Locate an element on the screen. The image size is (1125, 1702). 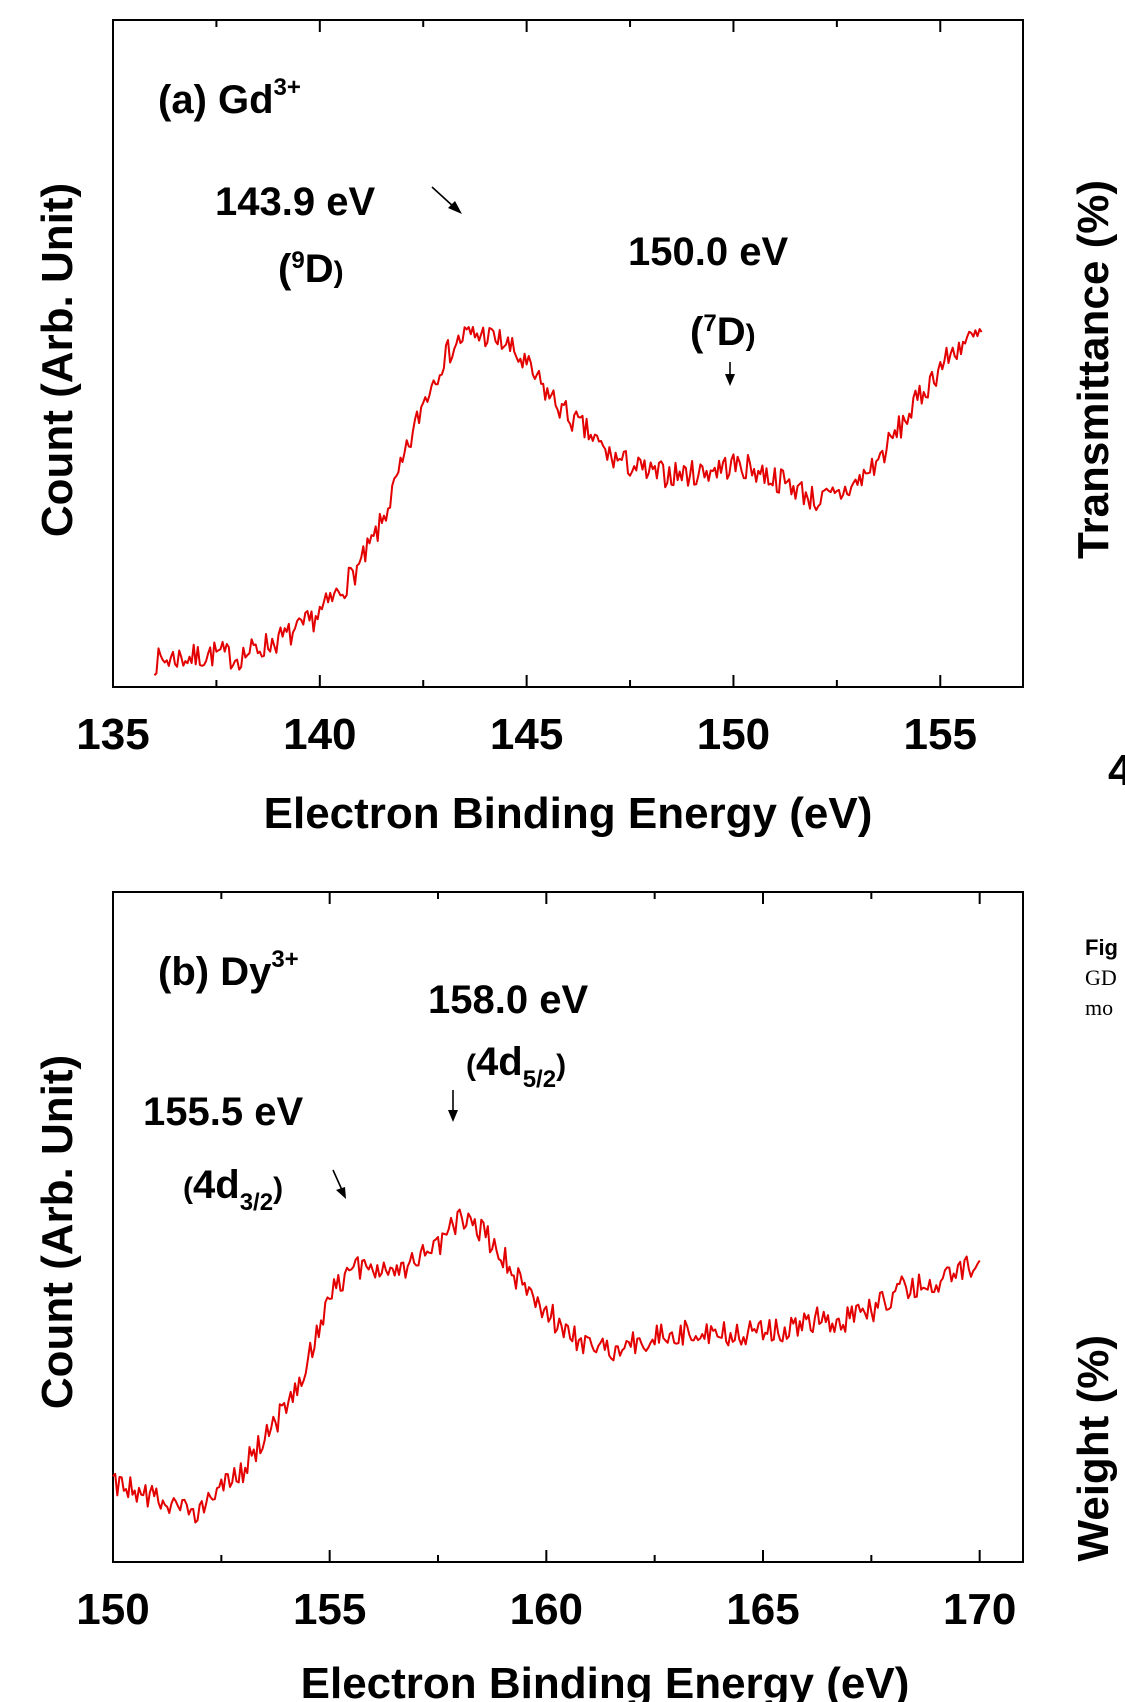
peak-annotation-label: (4d5/2) is located at coordinates (516, 1066).